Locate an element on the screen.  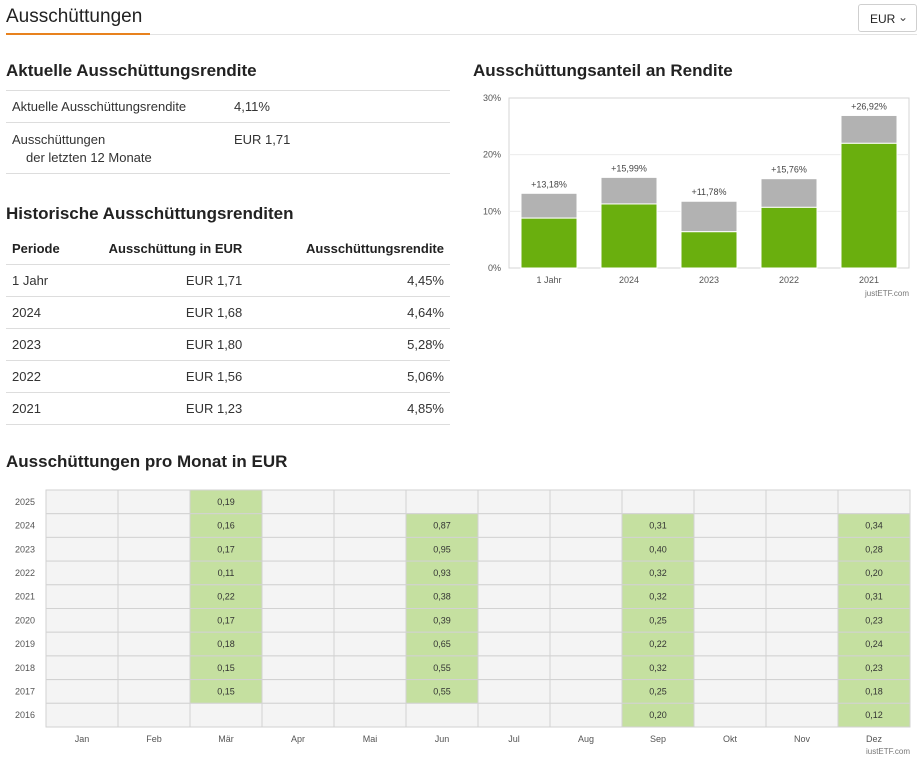
month-label: Sep is located at coordinates (658, 739).